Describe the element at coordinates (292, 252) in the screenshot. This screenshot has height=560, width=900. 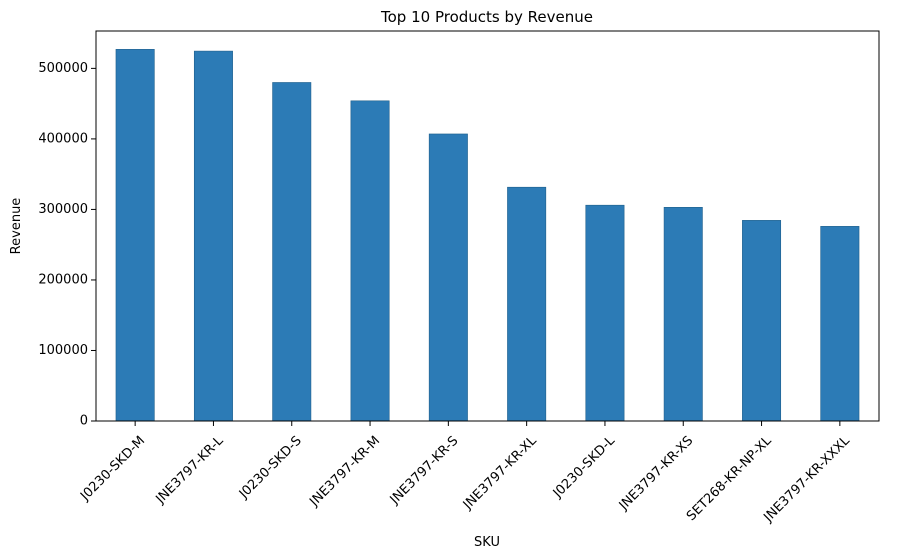
I see `bar-J0230-SKD-S` at that location.